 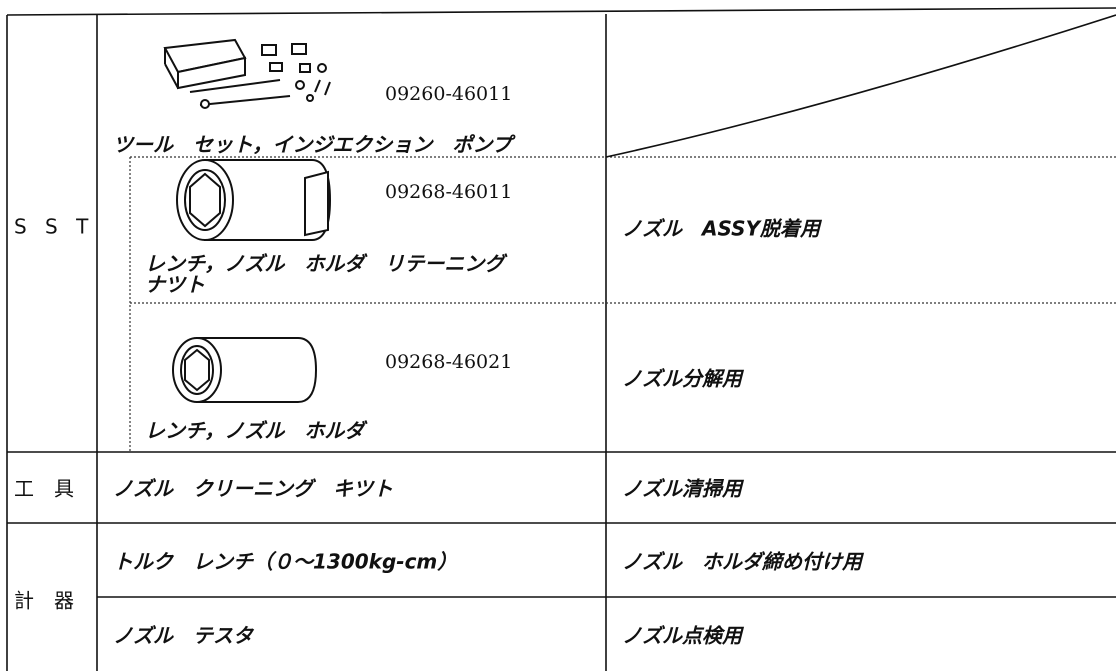 What do you see at coordinates (314, 145) in the screenshot?
I see `tool-name: ツール セット，インジエクション ポンプ` at bounding box center [314, 145].